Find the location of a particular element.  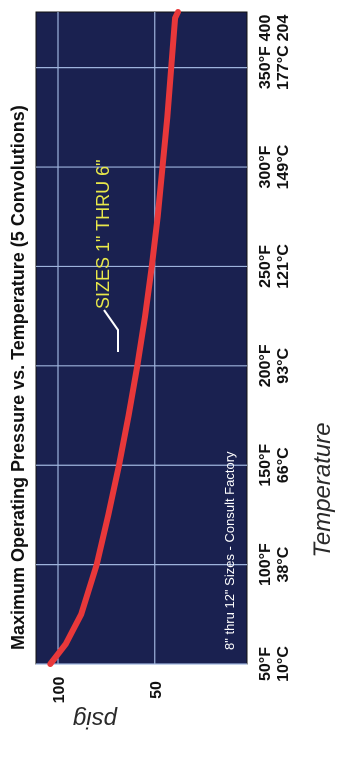

x-tick-label-f-7: 400 is located at coordinates (265, 28).